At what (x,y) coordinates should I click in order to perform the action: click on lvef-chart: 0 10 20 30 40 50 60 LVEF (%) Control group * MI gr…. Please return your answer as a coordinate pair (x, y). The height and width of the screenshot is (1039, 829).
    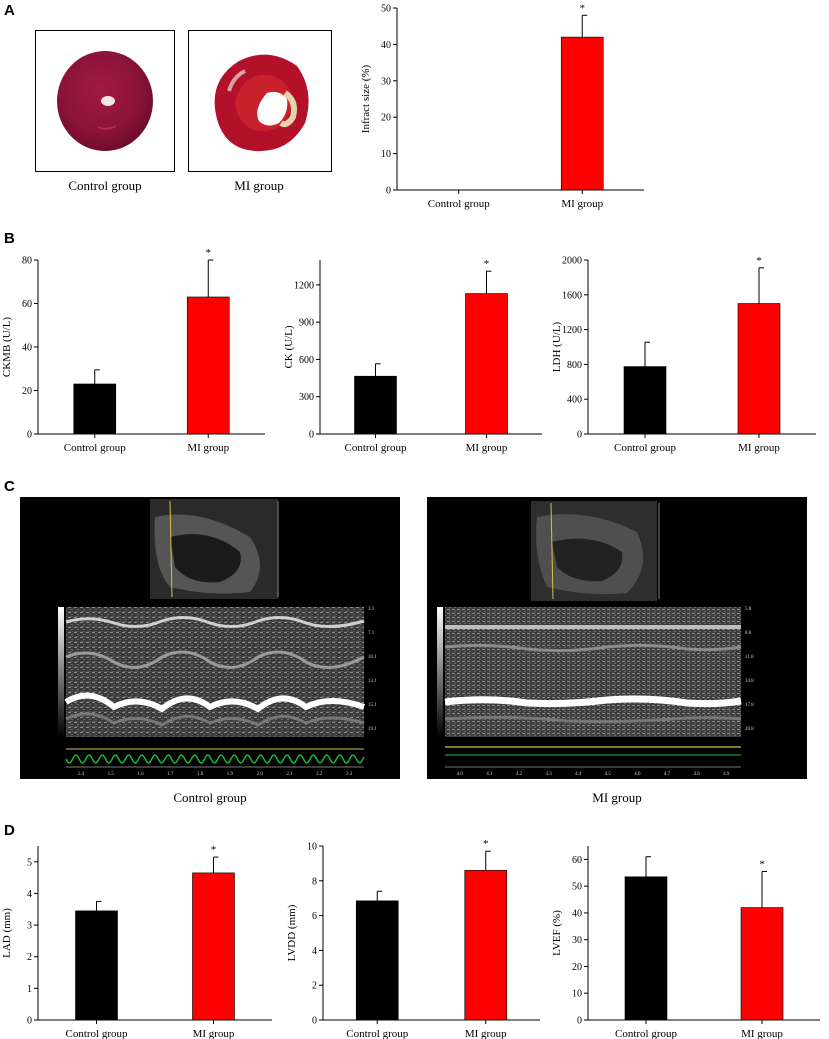
    Looking at the image, I should click on (685, 942).